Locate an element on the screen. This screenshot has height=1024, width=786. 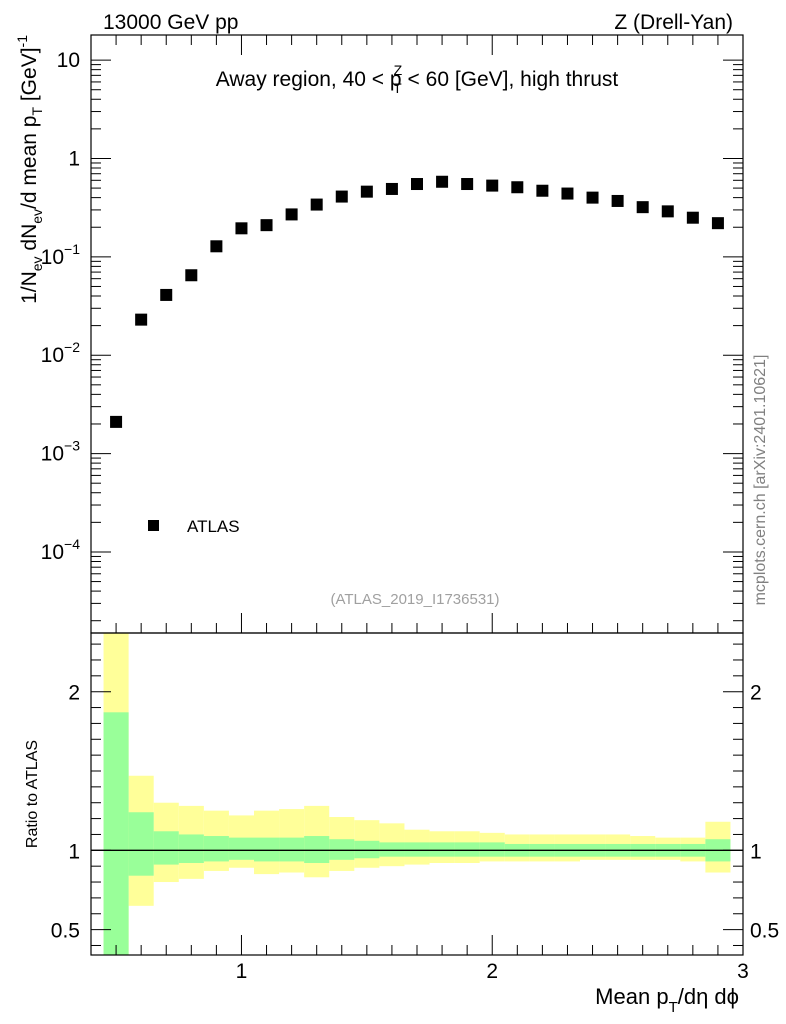
y-tick-label: 10⁻³ is located at coordinates (61, 452).